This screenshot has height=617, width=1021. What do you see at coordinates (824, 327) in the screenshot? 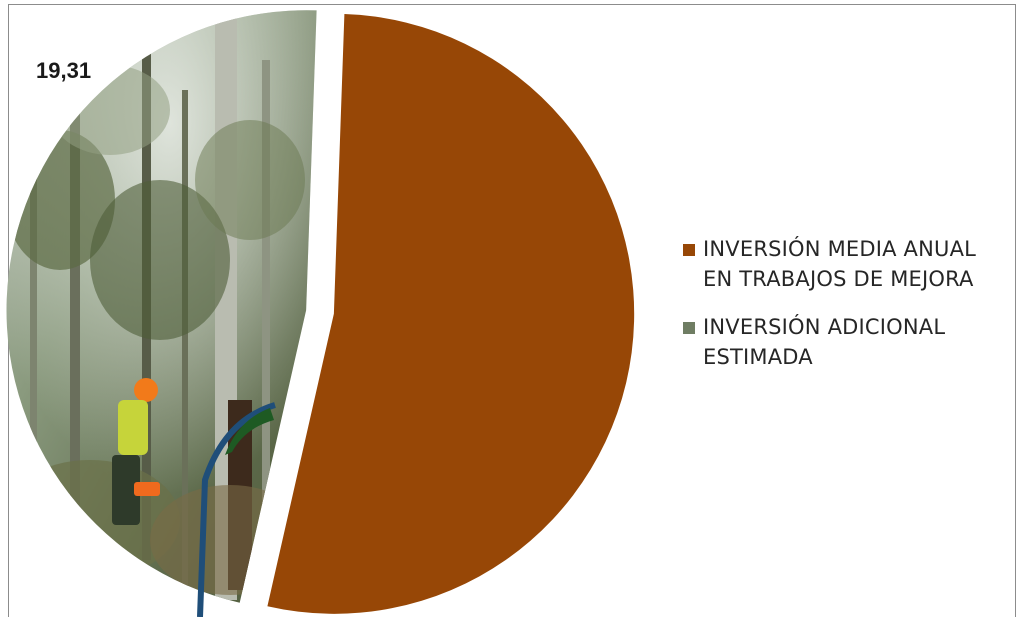
I see `legend-label-line1: INVERSIÓN ADICIONAL` at bounding box center [824, 327].